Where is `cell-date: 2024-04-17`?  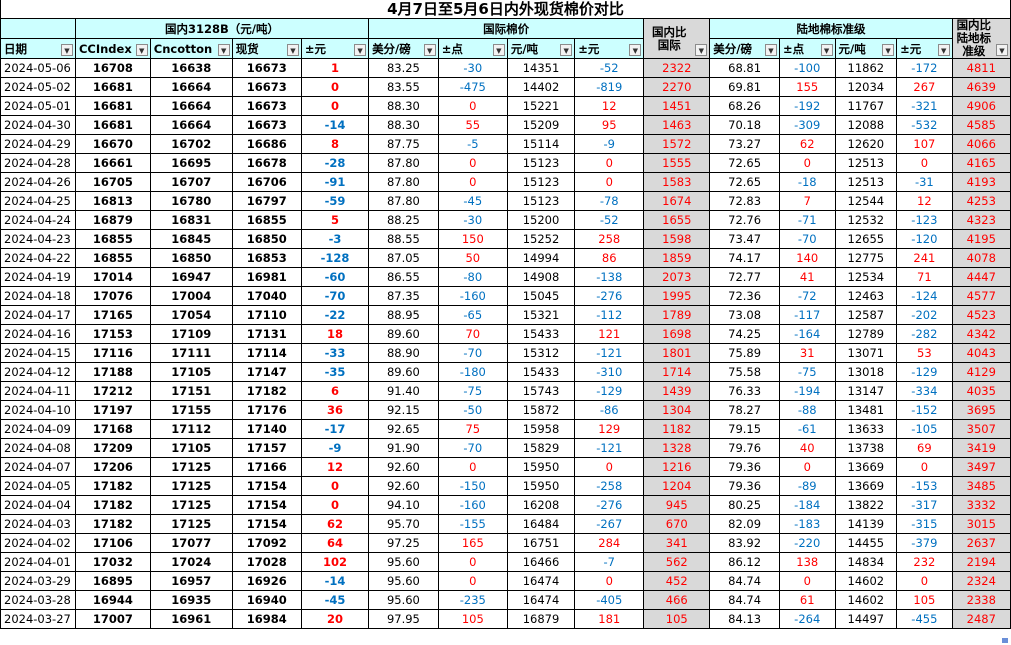
cell-date: 2024-04-17 is located at coordinates (38, 315).